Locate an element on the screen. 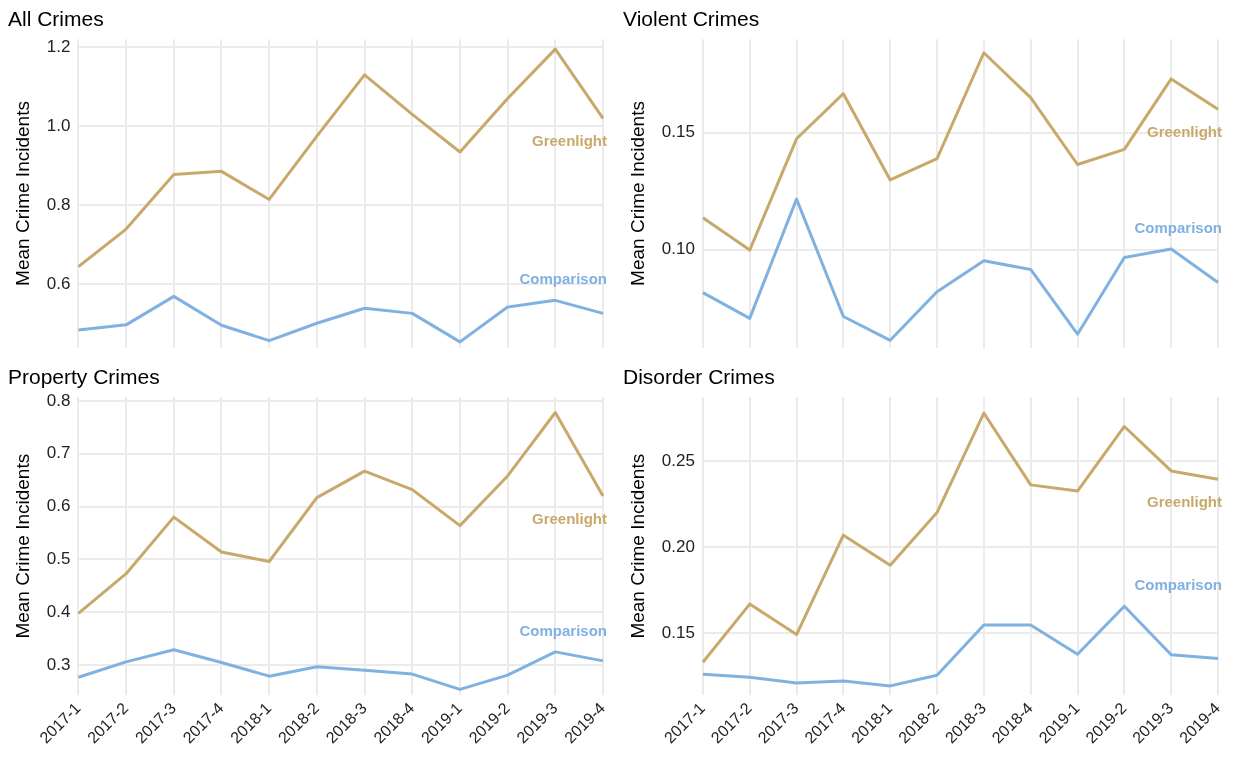 The width and height of the screenshot is (1246, 761). chart-title: Disorder Crimes is located at coordinates (699, 377).